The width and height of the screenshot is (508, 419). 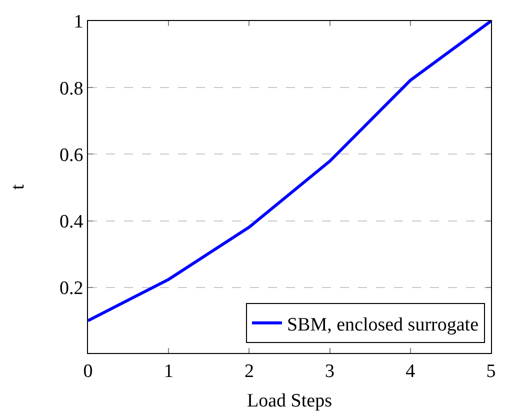 I want to click on y-tick-label: 0.2, so click(x=71, y=289).